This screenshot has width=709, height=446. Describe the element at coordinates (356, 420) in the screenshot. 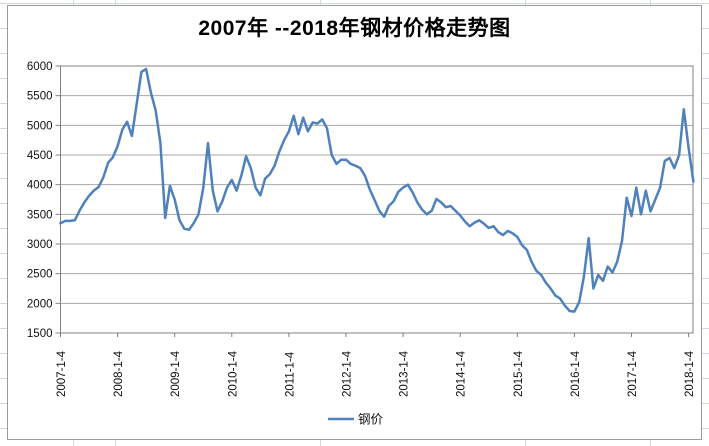

I see `legend: 钢价` at that location.